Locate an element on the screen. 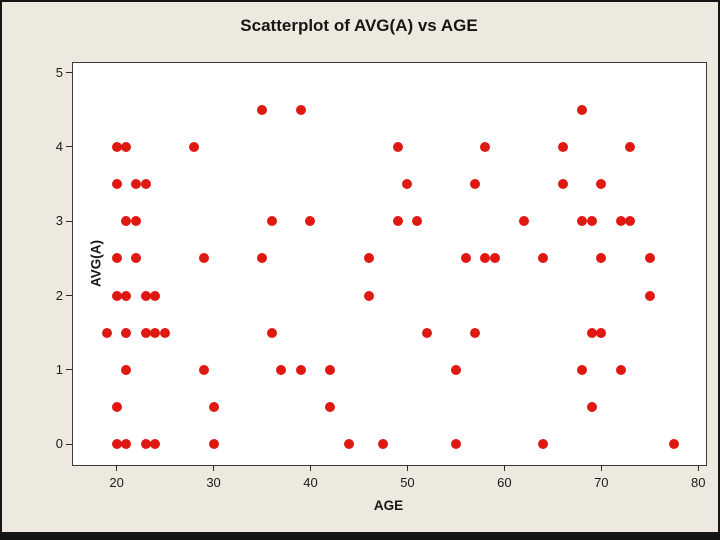 The width and height of the screenshot is (720, 540). x-tick-label: 50 is located at coordinates (407, 482).